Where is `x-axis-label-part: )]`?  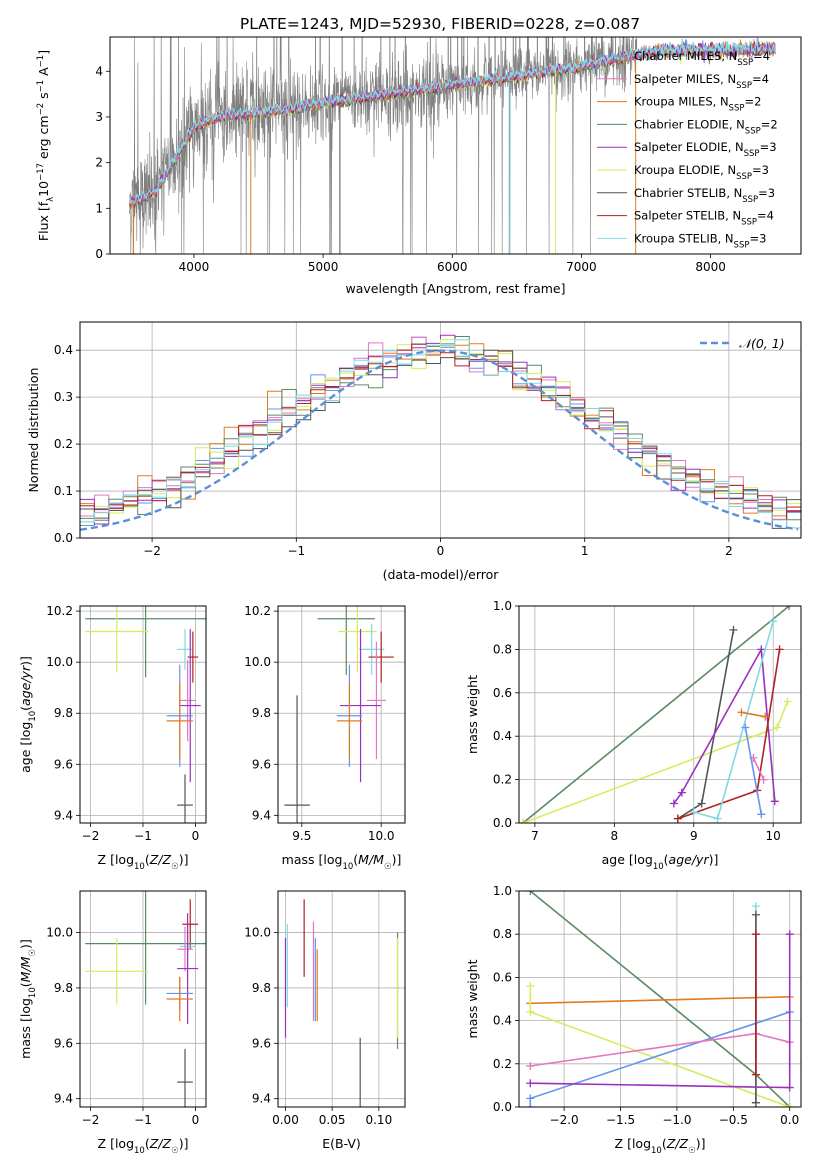
x-axis-label-part: )] is located at coordinates (184, 859).